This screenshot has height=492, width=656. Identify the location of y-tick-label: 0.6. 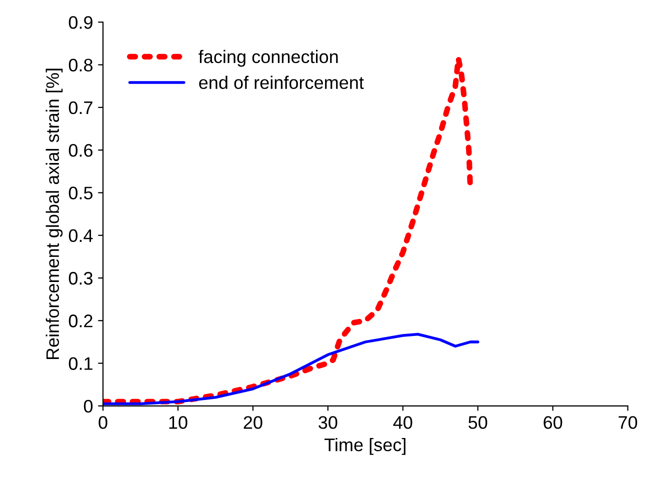
(80, 150).